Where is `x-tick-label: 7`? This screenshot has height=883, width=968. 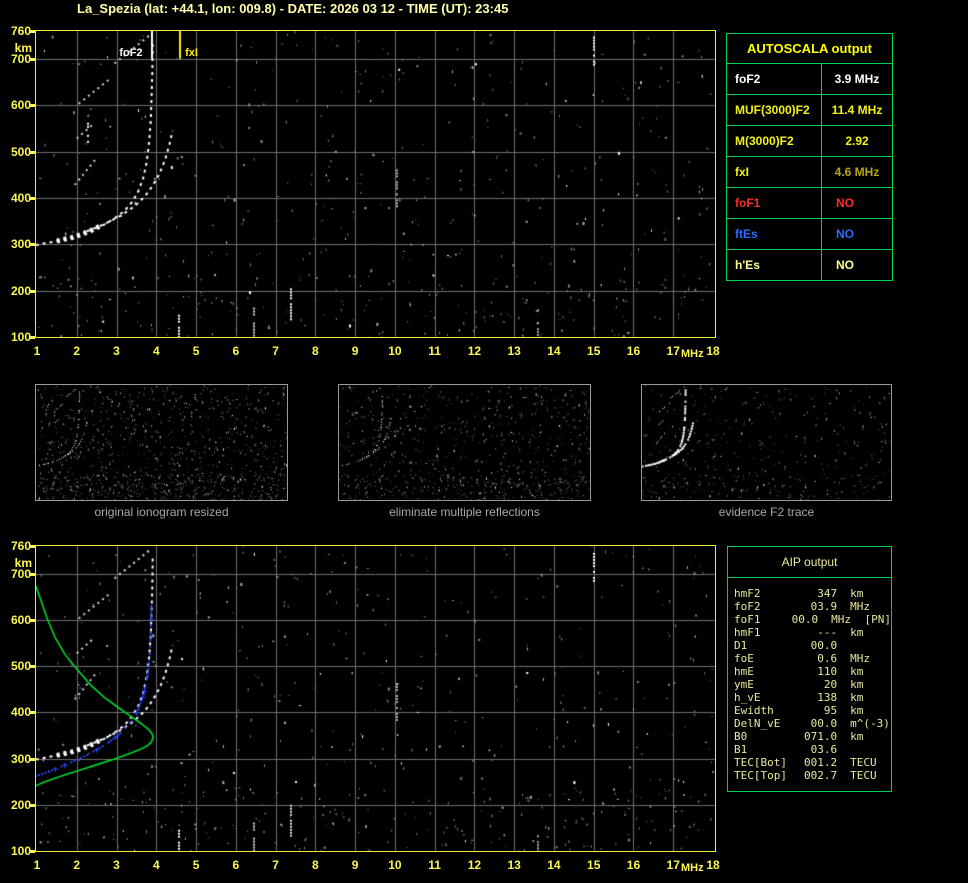 x-tick-label: 7 is located at coordinates (275, 865).